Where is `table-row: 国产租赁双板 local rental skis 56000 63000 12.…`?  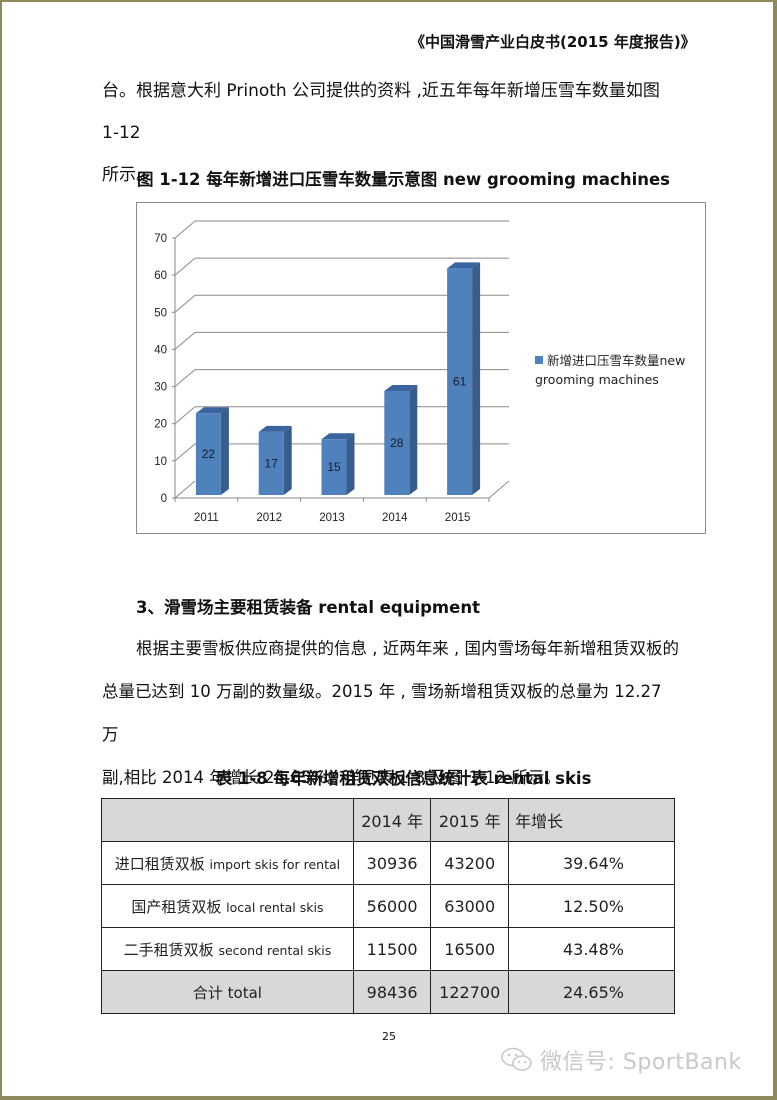
table-row: 国产租赁双板 local rental skis 56000 63000 12.… is located at coordinates (388, 906).